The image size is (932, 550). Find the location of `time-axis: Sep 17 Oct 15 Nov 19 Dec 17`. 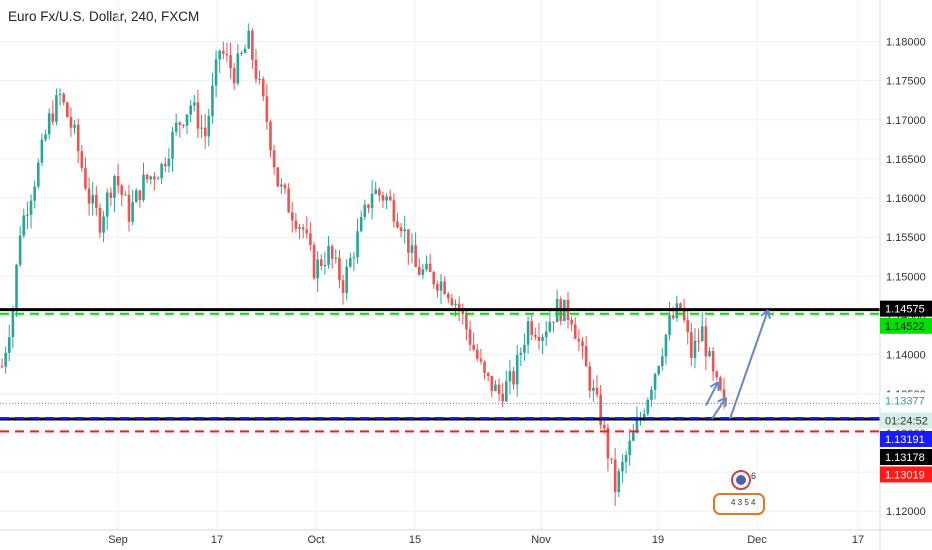

time-axis: Sep 17 Oct 15 Nov 19 Dec 17 is located at coordinates (486, 540).